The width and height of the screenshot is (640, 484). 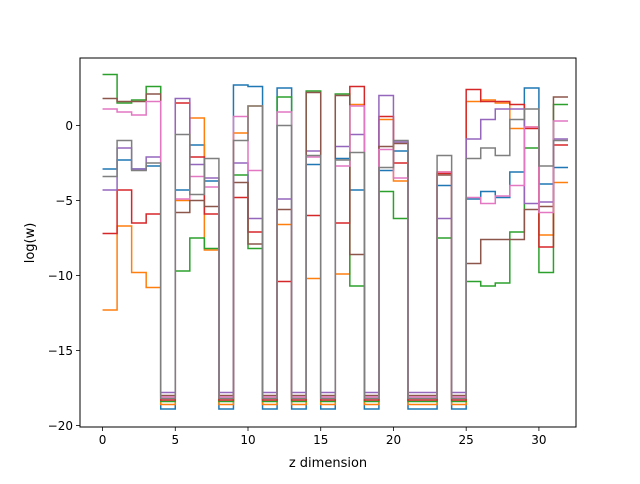 What do you see at coordinates (103, 440) in the screenshot?
I see `x-tick-label: 0` at bounding box center [103, 440].